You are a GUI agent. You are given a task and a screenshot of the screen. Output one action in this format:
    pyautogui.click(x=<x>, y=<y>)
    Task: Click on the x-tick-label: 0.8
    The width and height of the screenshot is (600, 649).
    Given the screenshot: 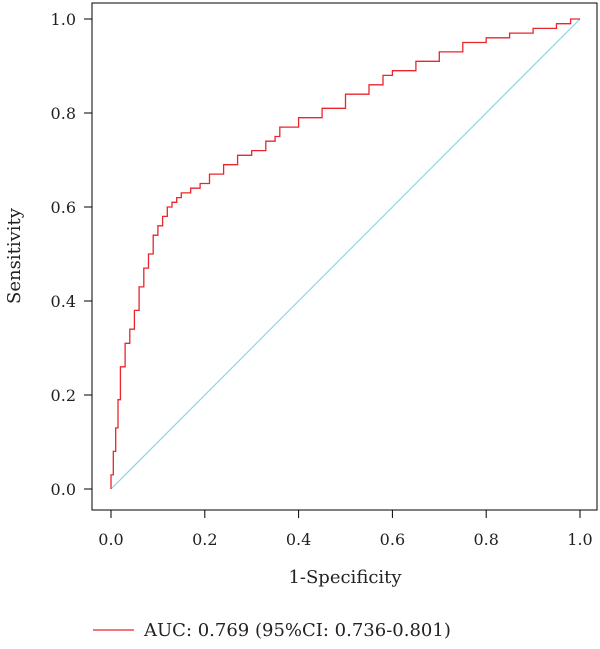 What is the action you would take?
    pyautogui.click(x=485, y=539)
    